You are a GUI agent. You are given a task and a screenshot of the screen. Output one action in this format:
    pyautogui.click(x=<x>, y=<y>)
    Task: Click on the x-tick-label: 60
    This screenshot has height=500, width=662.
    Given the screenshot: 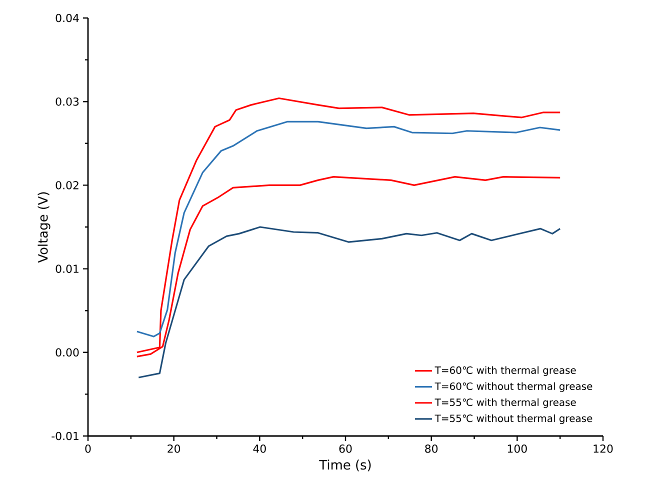 What is the action you would take?
    pyautogui.click(x=345, y=448)
    